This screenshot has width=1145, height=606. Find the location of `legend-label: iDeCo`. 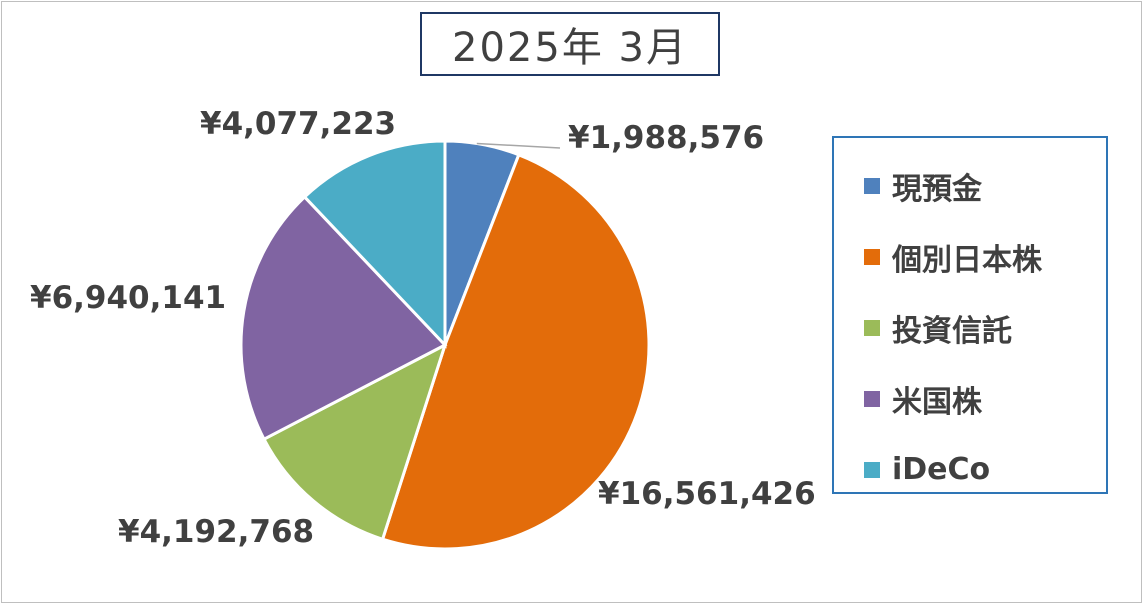

legend-label: iDeCo is located at coordinates (941, 469).